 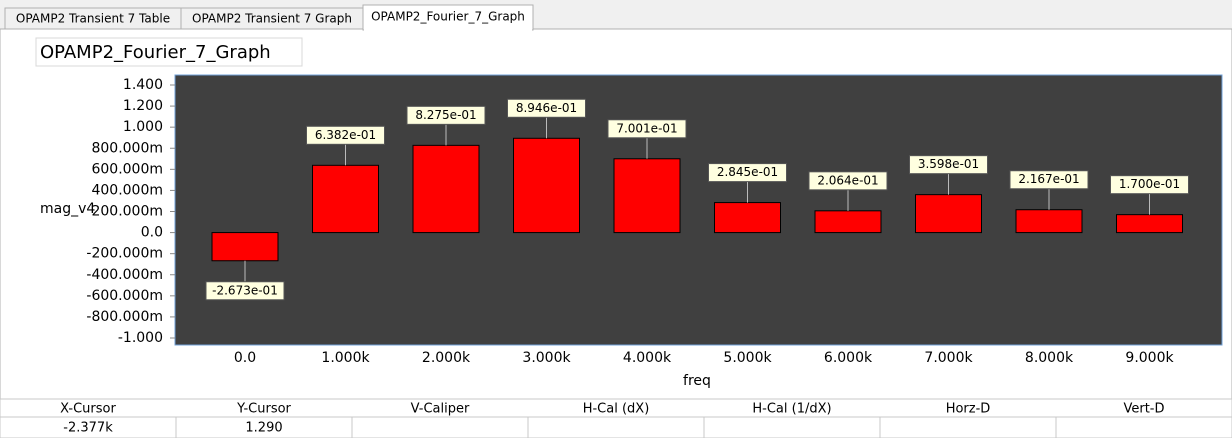 What do you see at coordinates (152, 233) in the screenshot?
I see `y-tick-label: 0.0` at bounding box center [152, 233].